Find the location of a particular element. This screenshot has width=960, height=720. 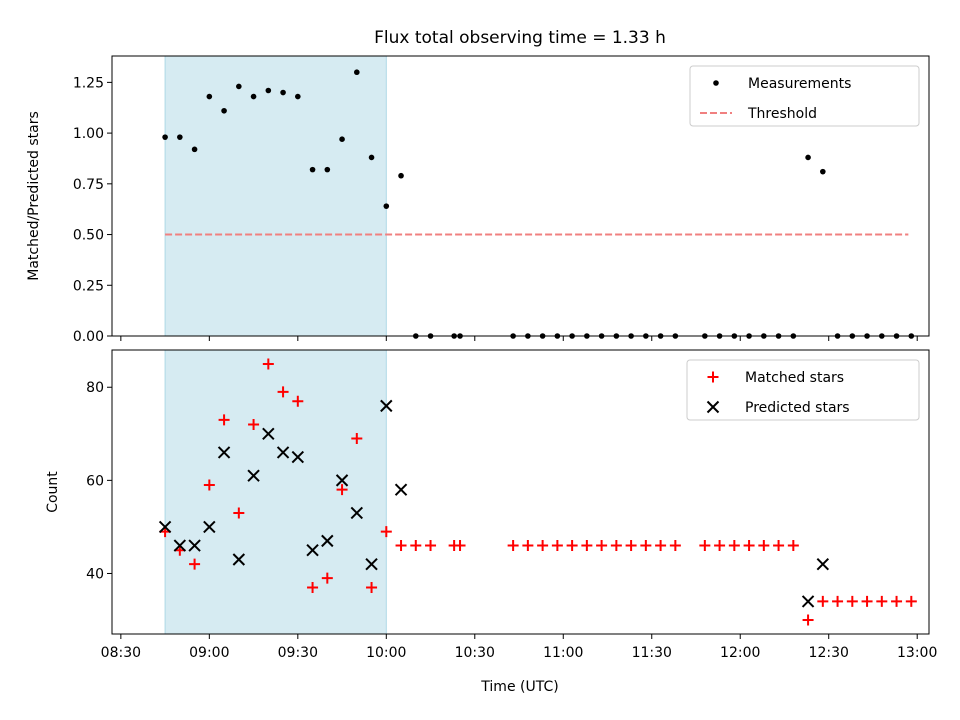

y-tick-label: 0.25 is located at coordinates (88, 286).